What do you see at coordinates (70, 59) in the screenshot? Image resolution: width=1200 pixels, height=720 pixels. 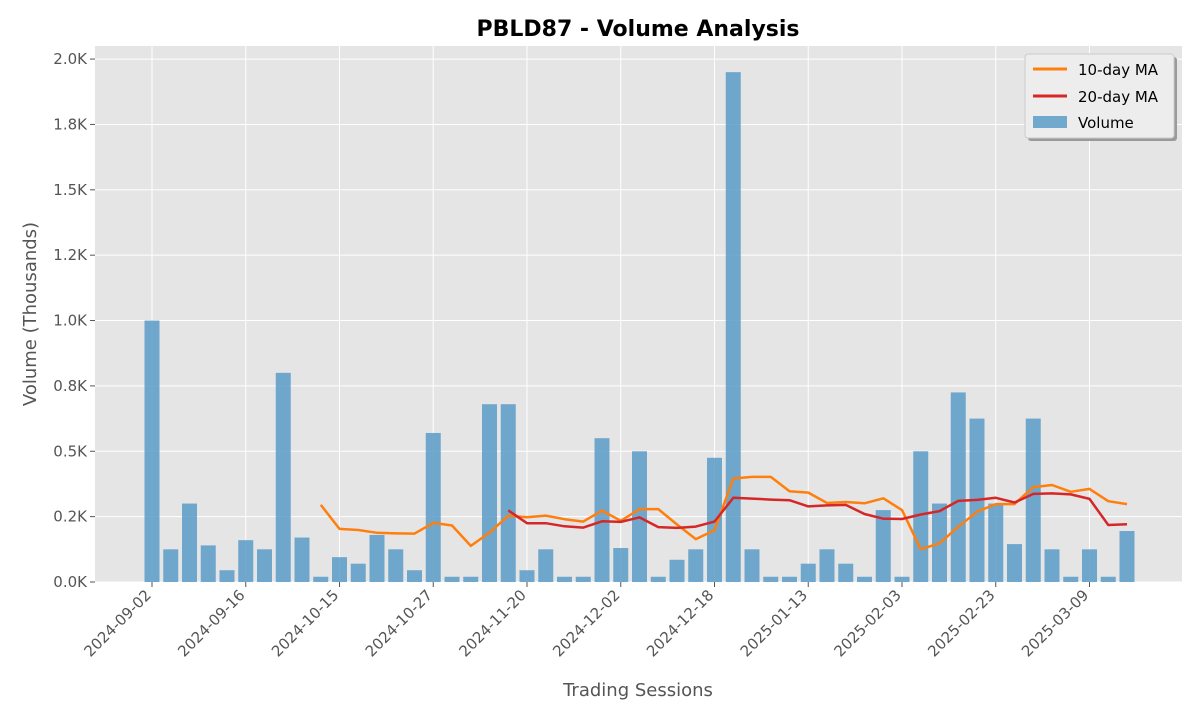 I see `y-tick-label: 2.0K` at bounding box center [70, 59].